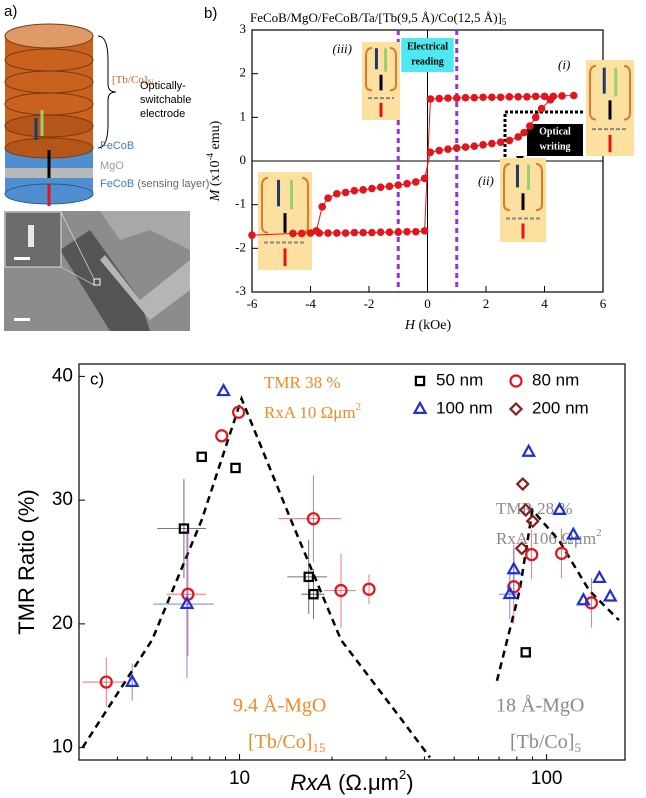 The image size is (646, 798). Describe the element at coordinates (544, 303) in the screenshot. I see `x-tick-label: 4` at that location.